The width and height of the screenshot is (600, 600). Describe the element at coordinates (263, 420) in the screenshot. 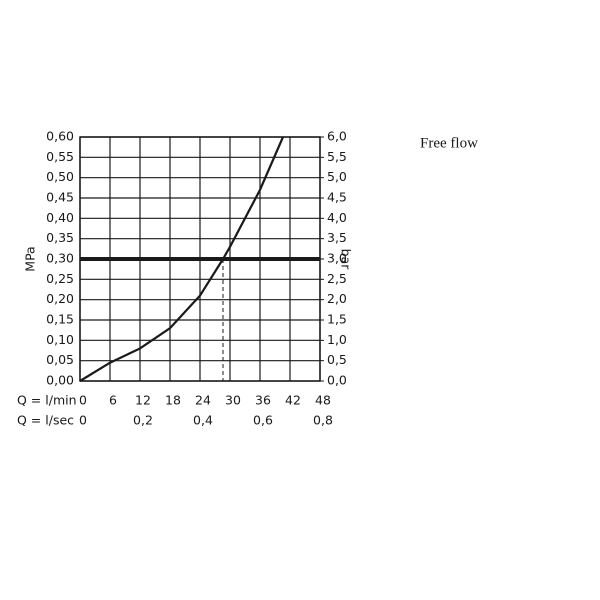

I see `x2-tick-label: 0,6` at that location.